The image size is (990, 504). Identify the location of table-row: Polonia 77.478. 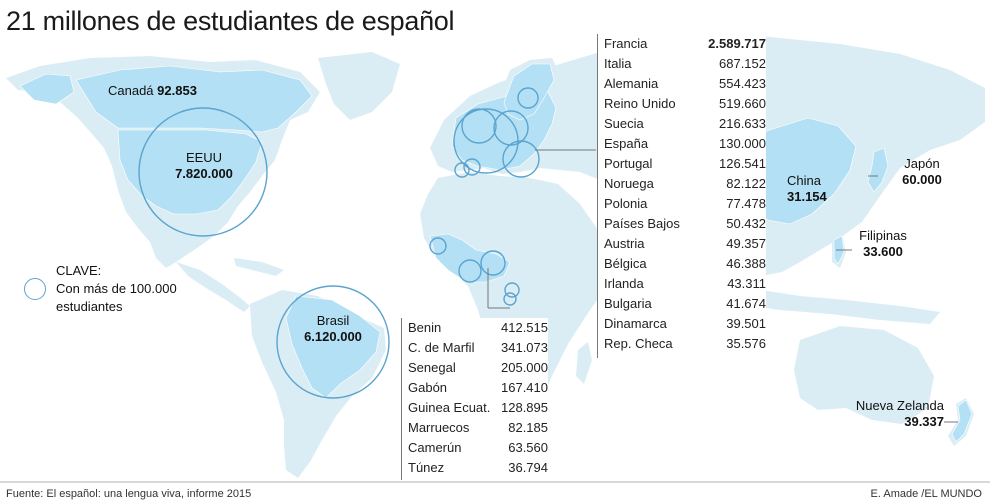
(682, 204).